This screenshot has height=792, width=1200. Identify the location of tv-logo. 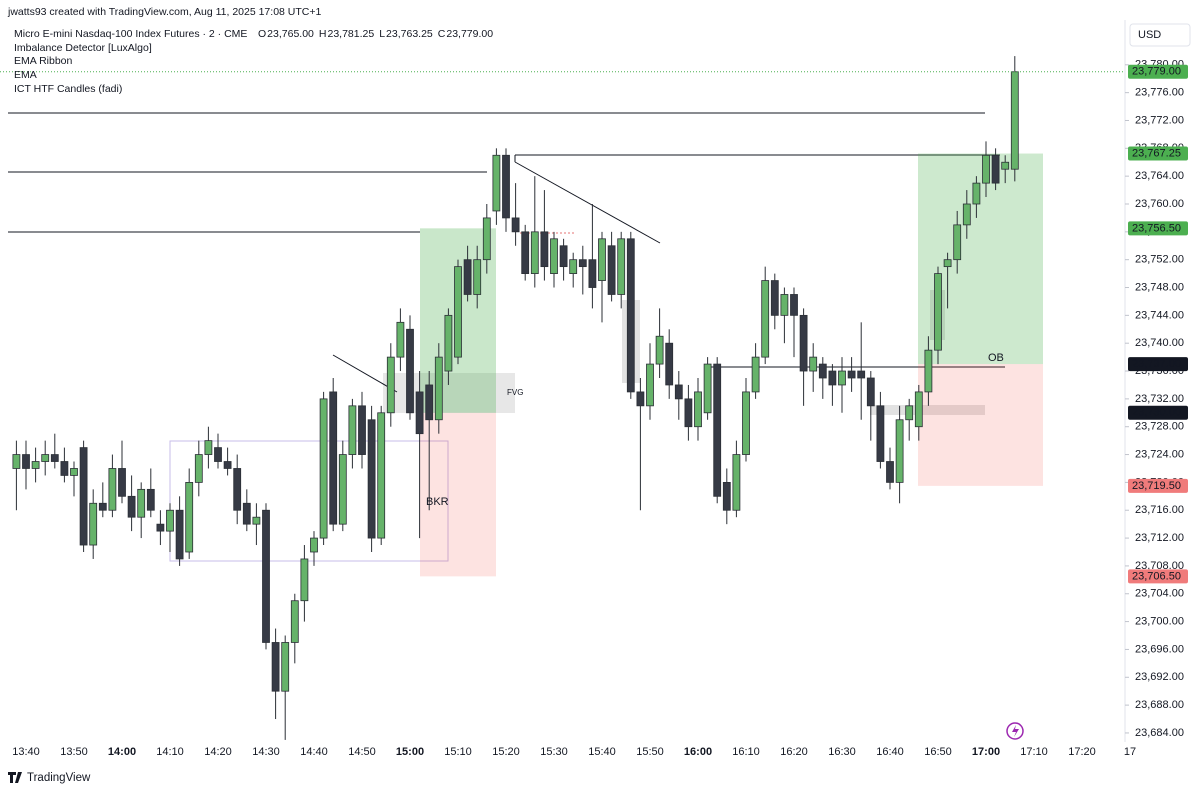
(15, 777).